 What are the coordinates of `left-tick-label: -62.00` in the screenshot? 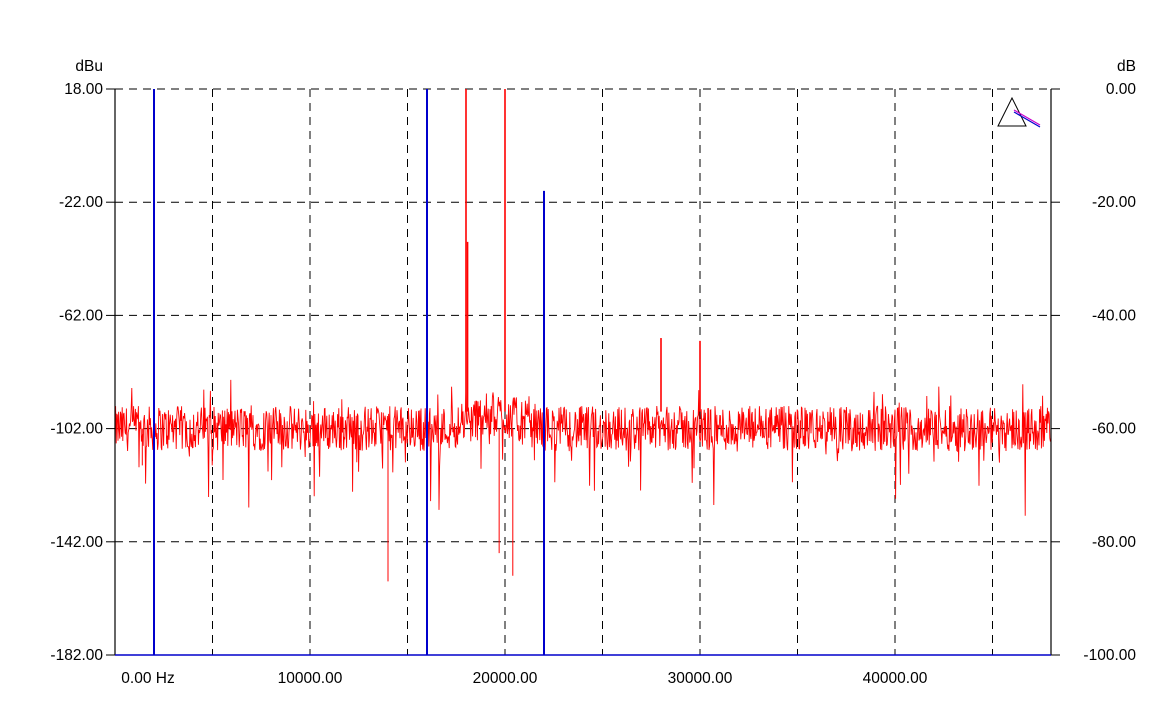 It's located at (81, 315).